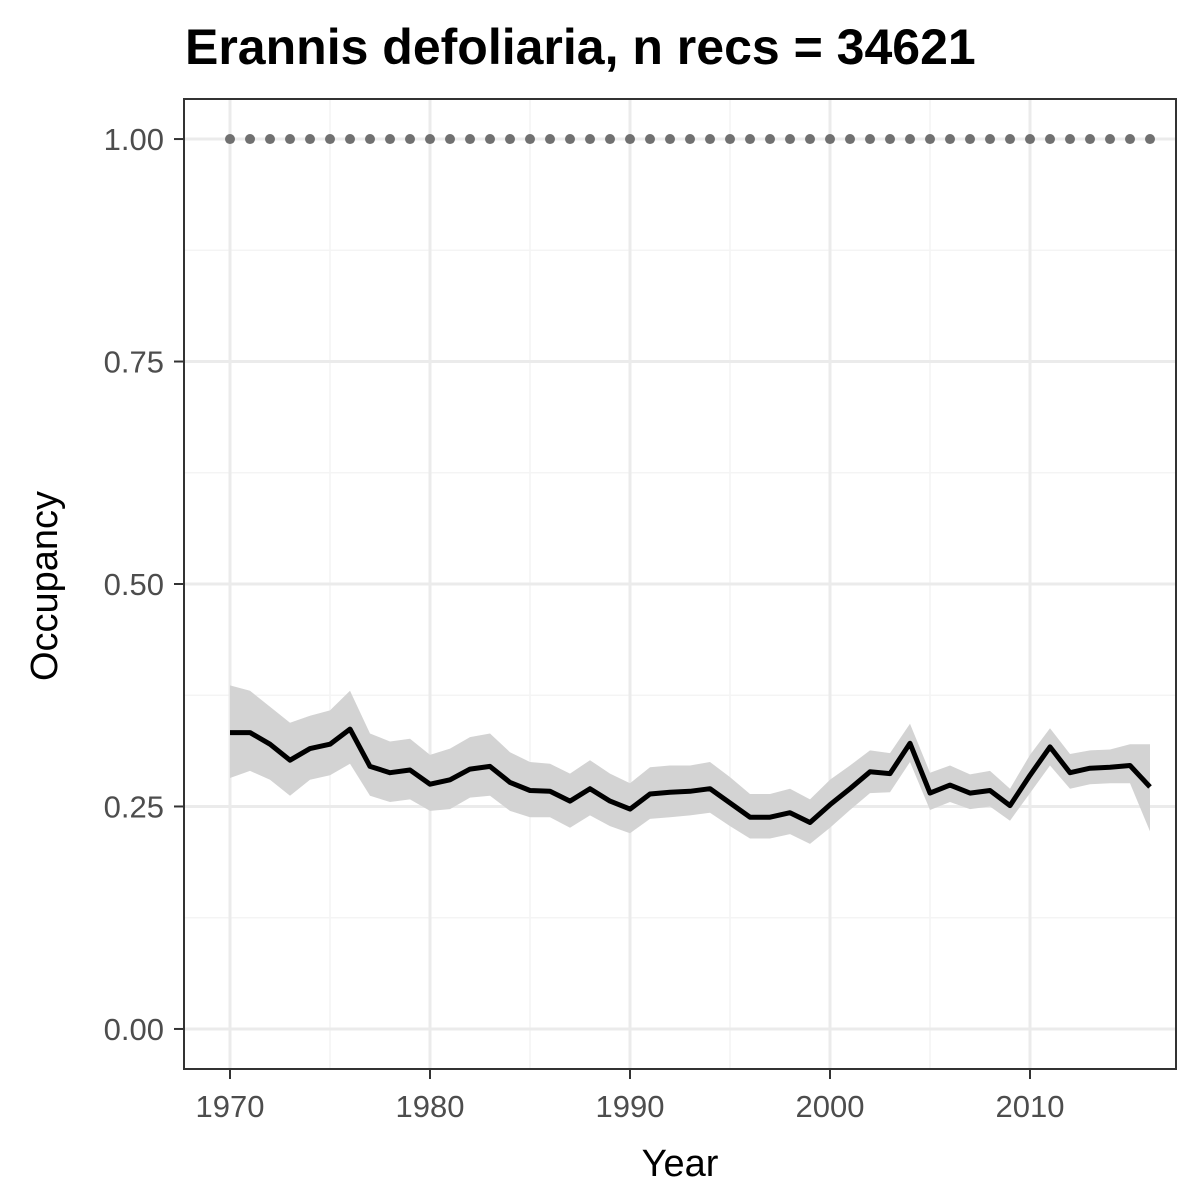 The image size is (1200, 1200). What do you see at coordinates (134, 1029) in the screenshot?
I see `y-tick-label: 0.00` at bounding box center [134, 1029].